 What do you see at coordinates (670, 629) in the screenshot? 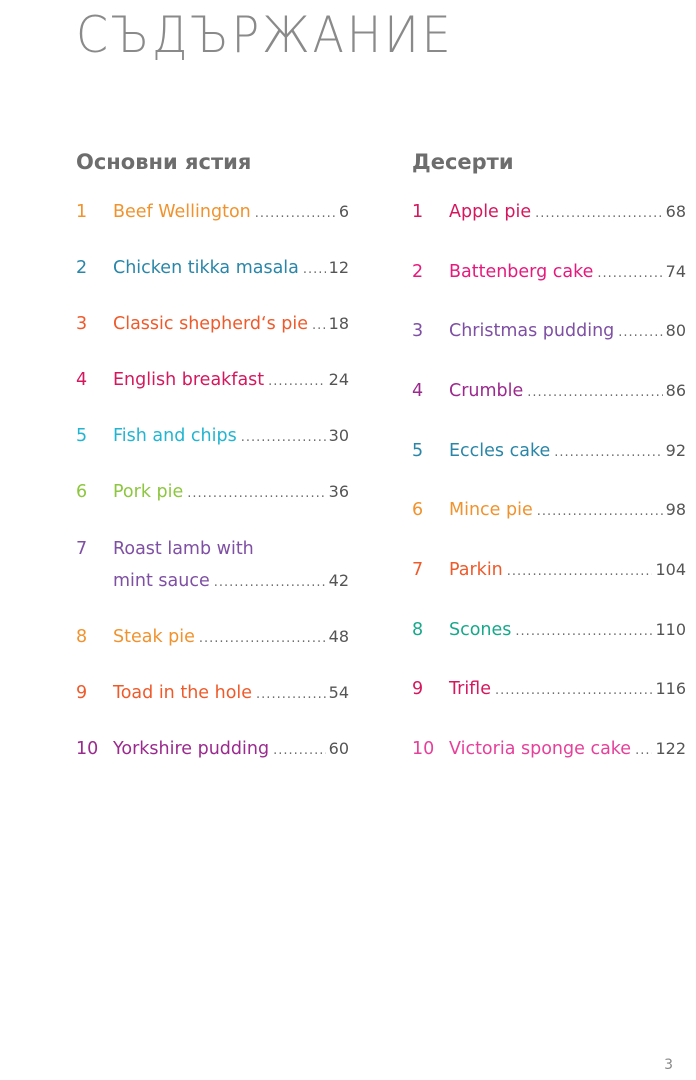
I see `entry-page-number: 110` at bounding box center [670, 629].